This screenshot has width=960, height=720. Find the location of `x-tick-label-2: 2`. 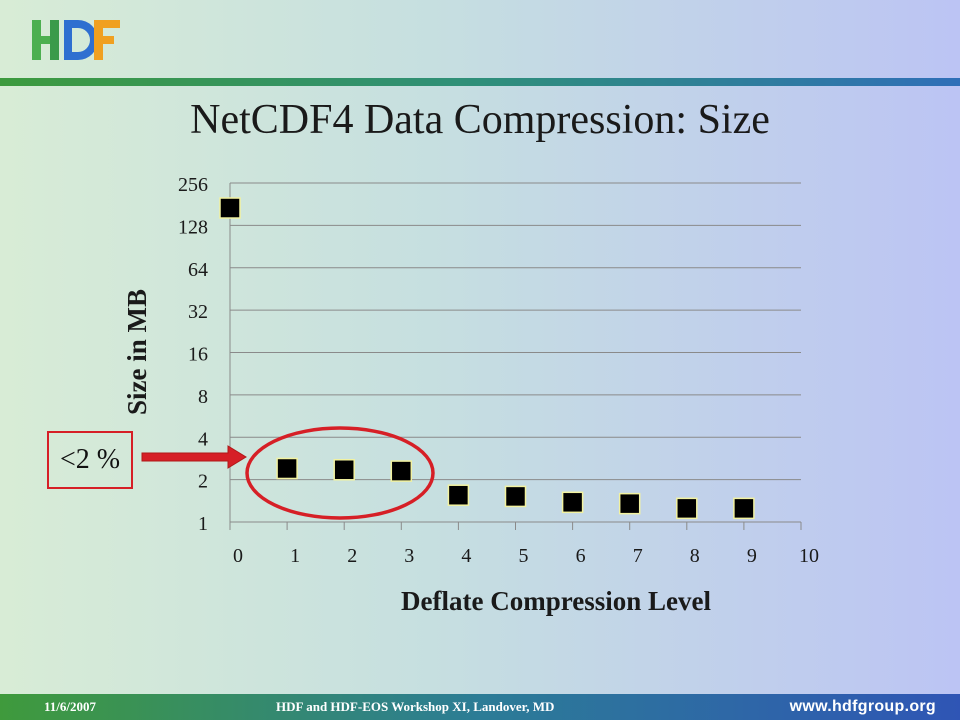

x-tick-label-2: 2 is located at coordinates (352, 556).